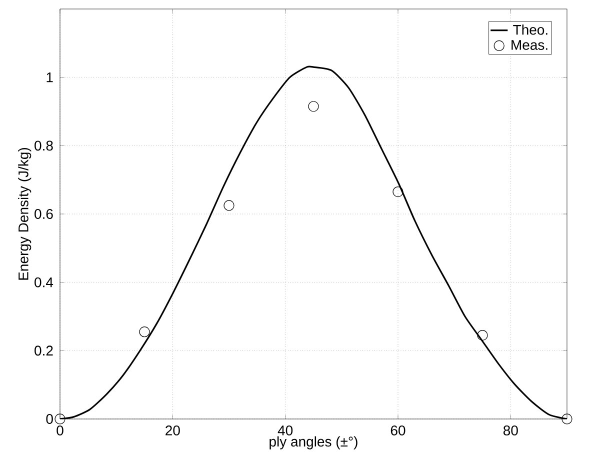 Image resolution: width=597 pixels, height=465 pixels. I want to click on y-tick-label: 0.6, so click(43, 214).